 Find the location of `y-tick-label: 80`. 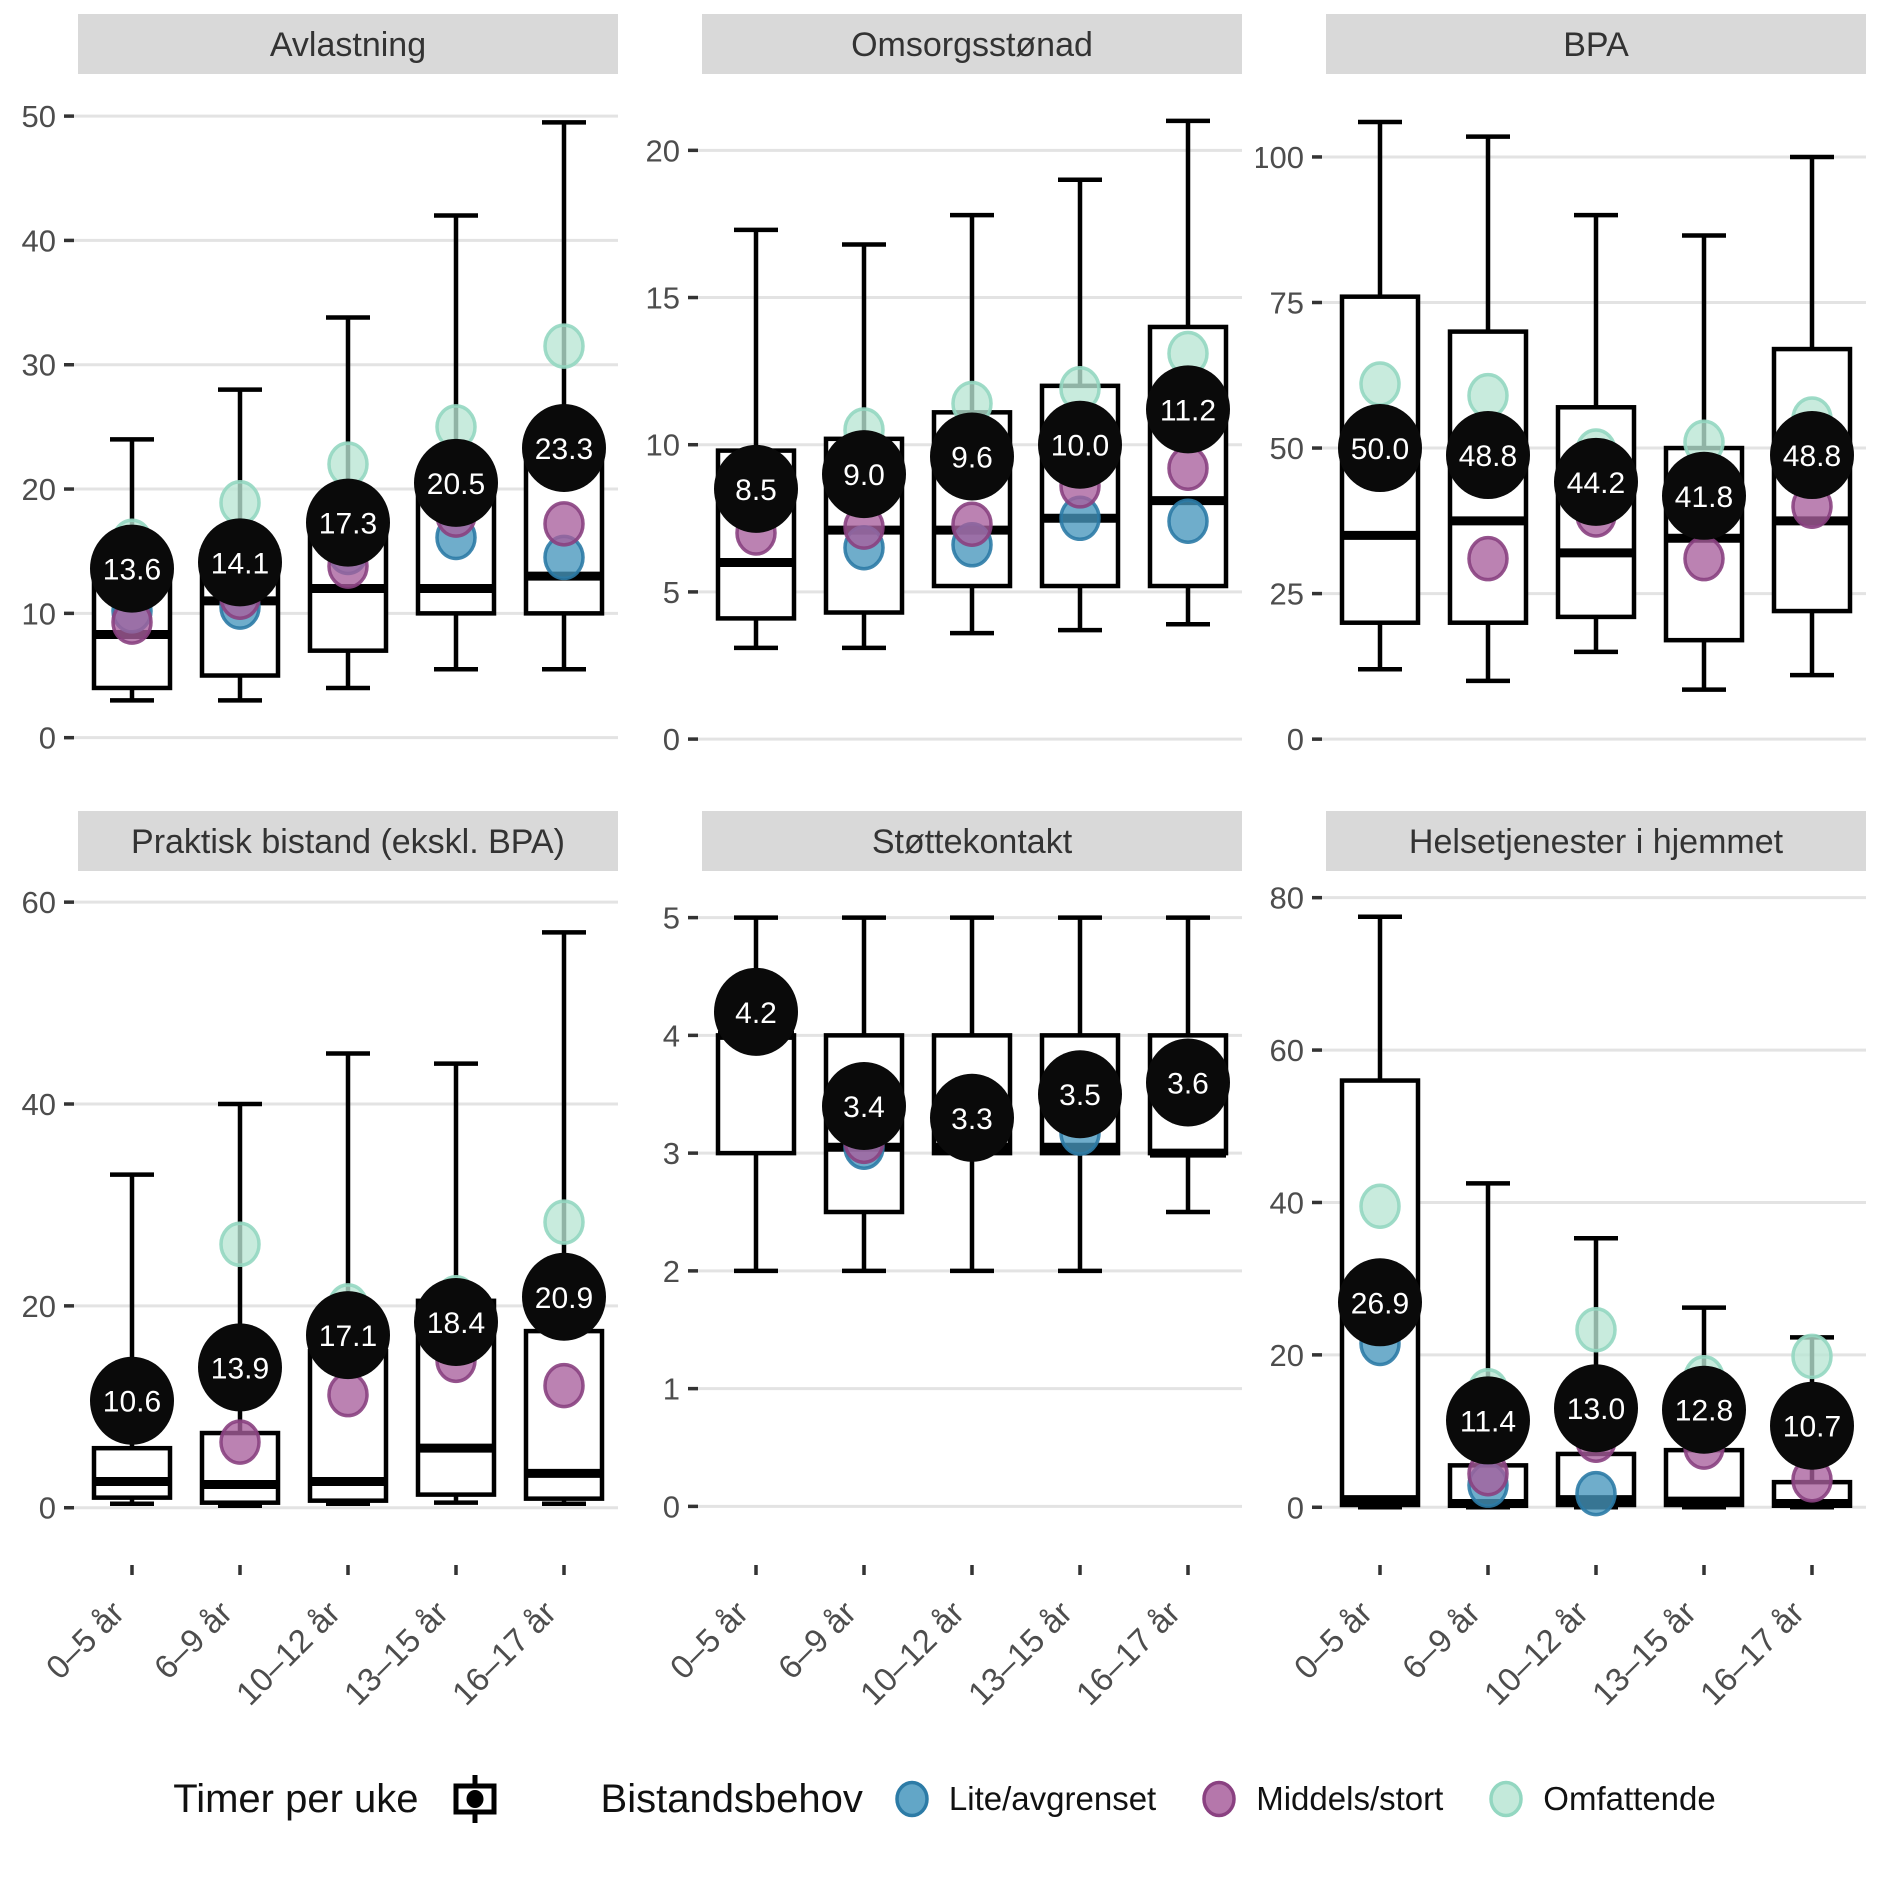

y-tick-label: 80 is located at coordinates (1287, 898).